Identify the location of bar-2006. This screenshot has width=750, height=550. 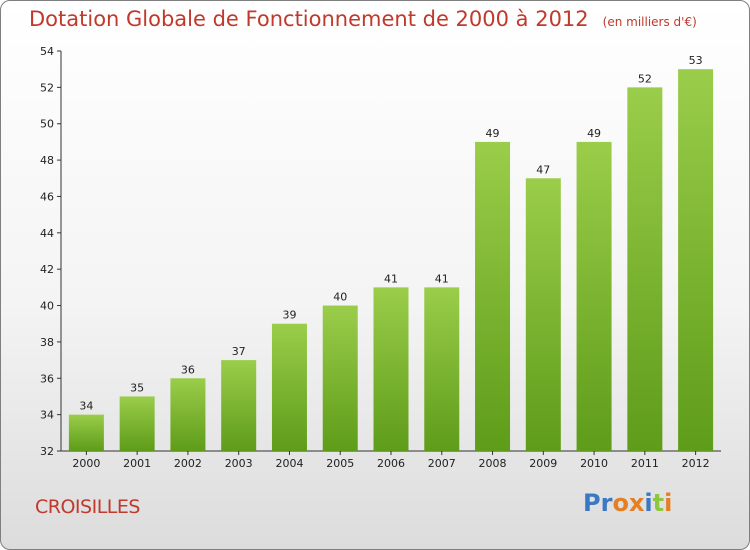
(391, 369).